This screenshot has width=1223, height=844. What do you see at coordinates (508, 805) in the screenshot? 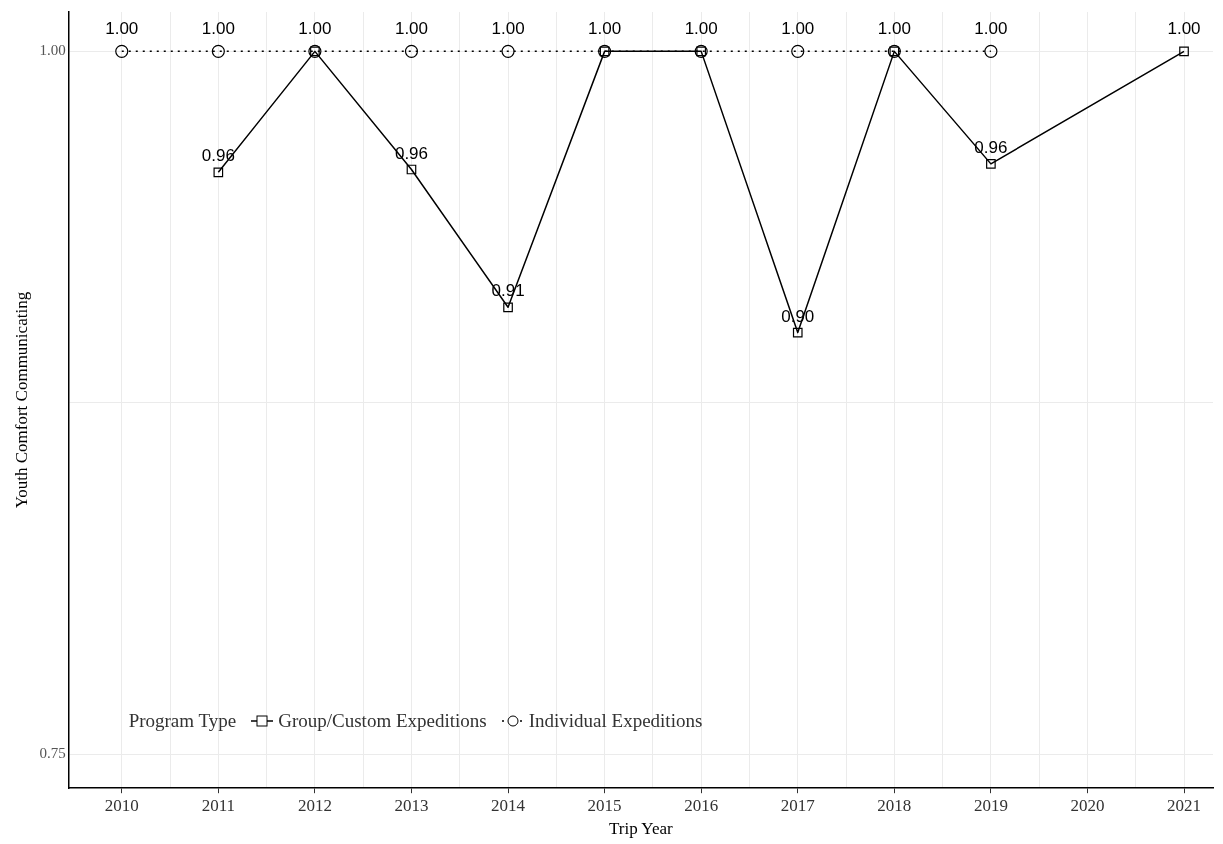
I see `x-tick-label: 2014` at bounding box center [508, 805].